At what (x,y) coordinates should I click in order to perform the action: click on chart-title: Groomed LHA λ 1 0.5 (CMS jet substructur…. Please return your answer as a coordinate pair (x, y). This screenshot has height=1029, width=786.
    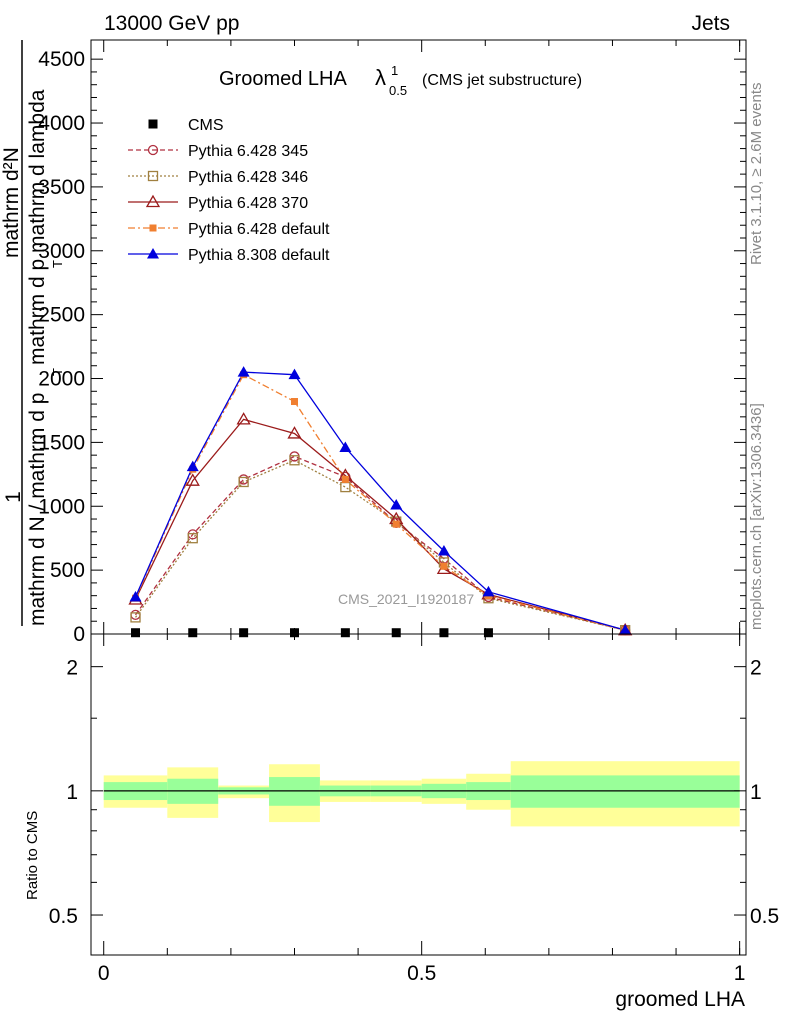
    Looking at the image, I should click on (400, 80).